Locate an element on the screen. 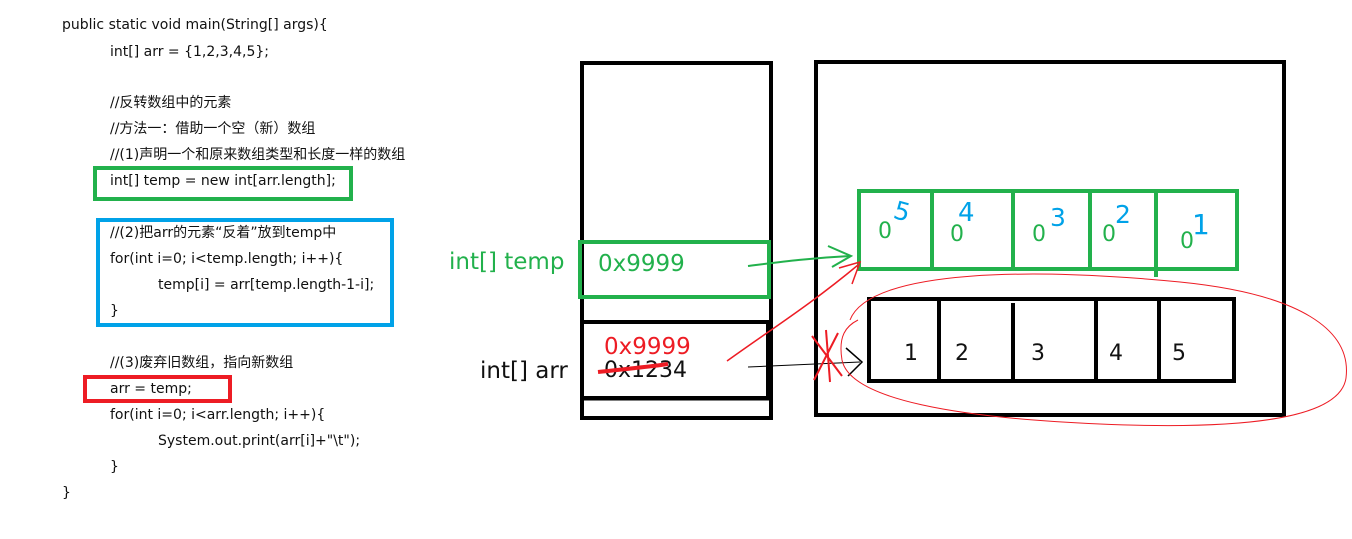  code-line-main-signature: public static void main(String[] args){ is located at coordinates (195, 25).